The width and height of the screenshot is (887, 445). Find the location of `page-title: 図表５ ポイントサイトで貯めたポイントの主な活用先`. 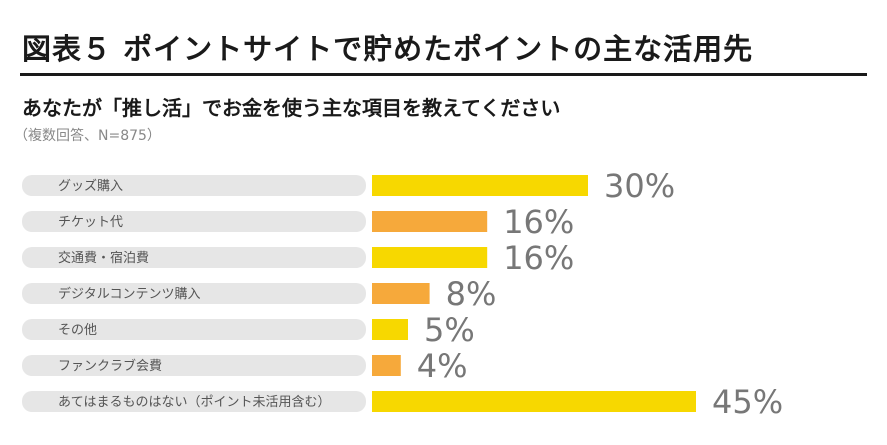

page-title: 図表５ ポイントサイトで貯めたポイントの主な活用先 is located at coordinates (388, 49).